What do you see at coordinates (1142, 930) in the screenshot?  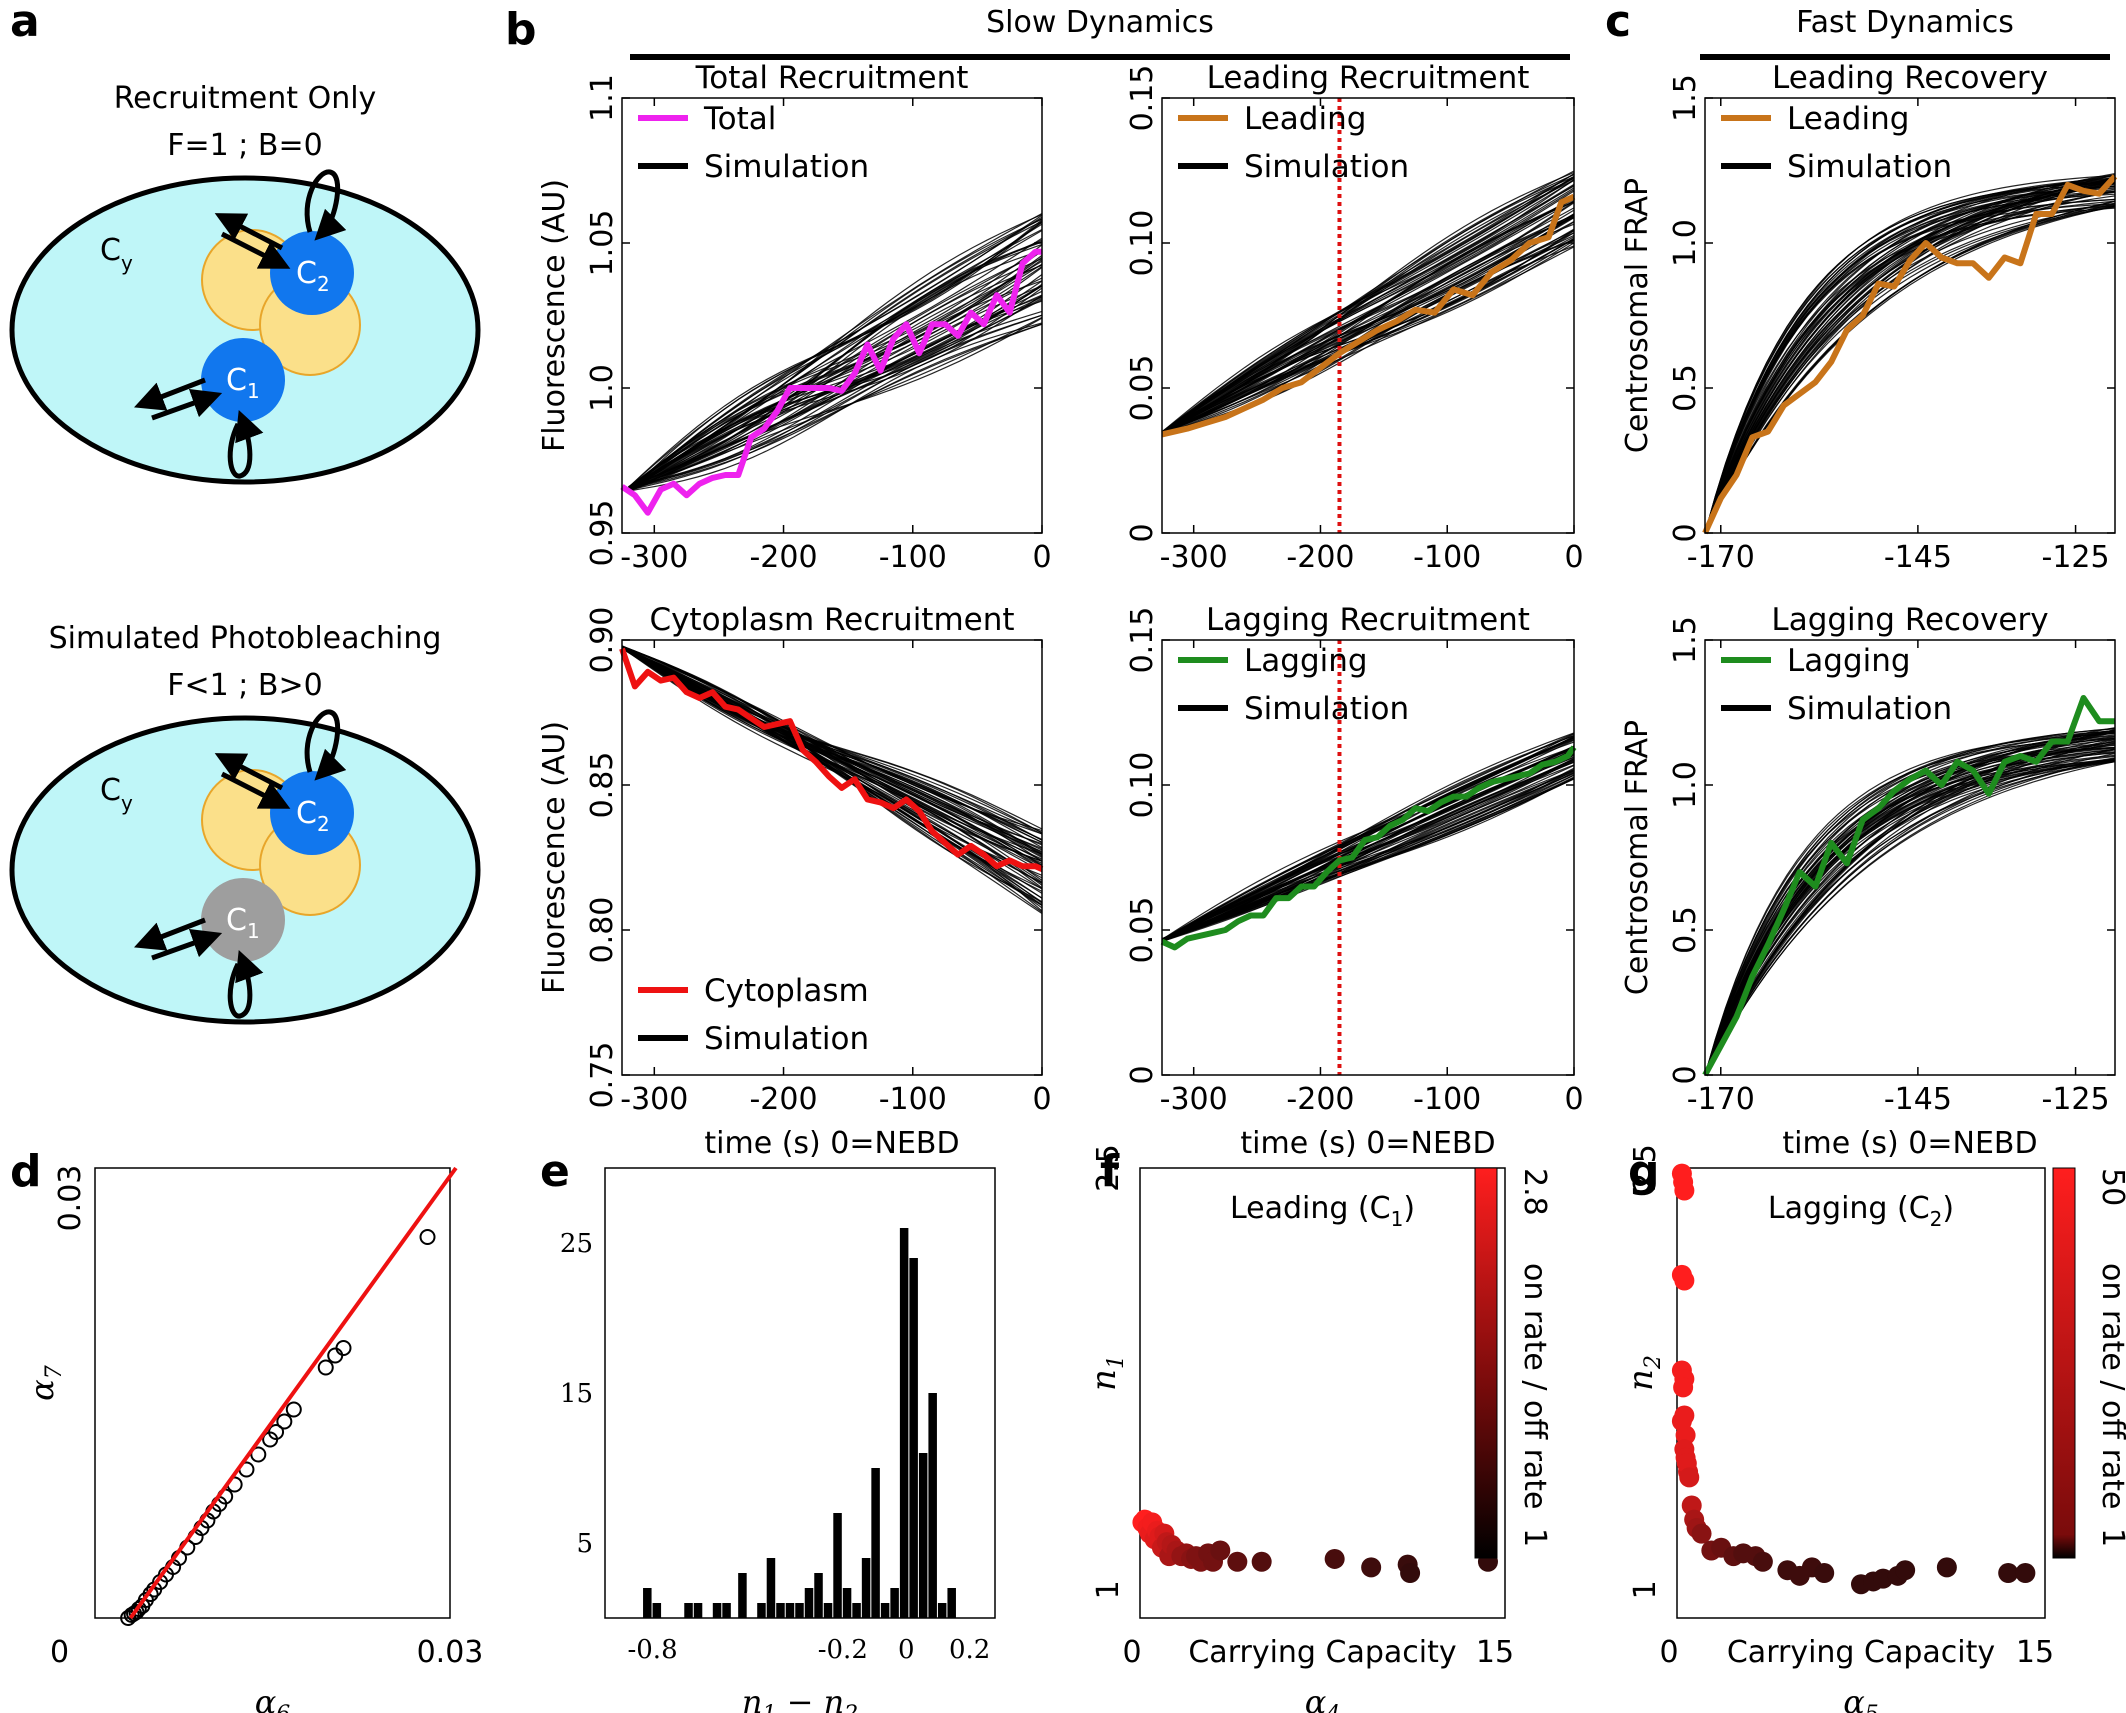 I see `y-tick-label: 0.05` at bounding box center [1142, 930].